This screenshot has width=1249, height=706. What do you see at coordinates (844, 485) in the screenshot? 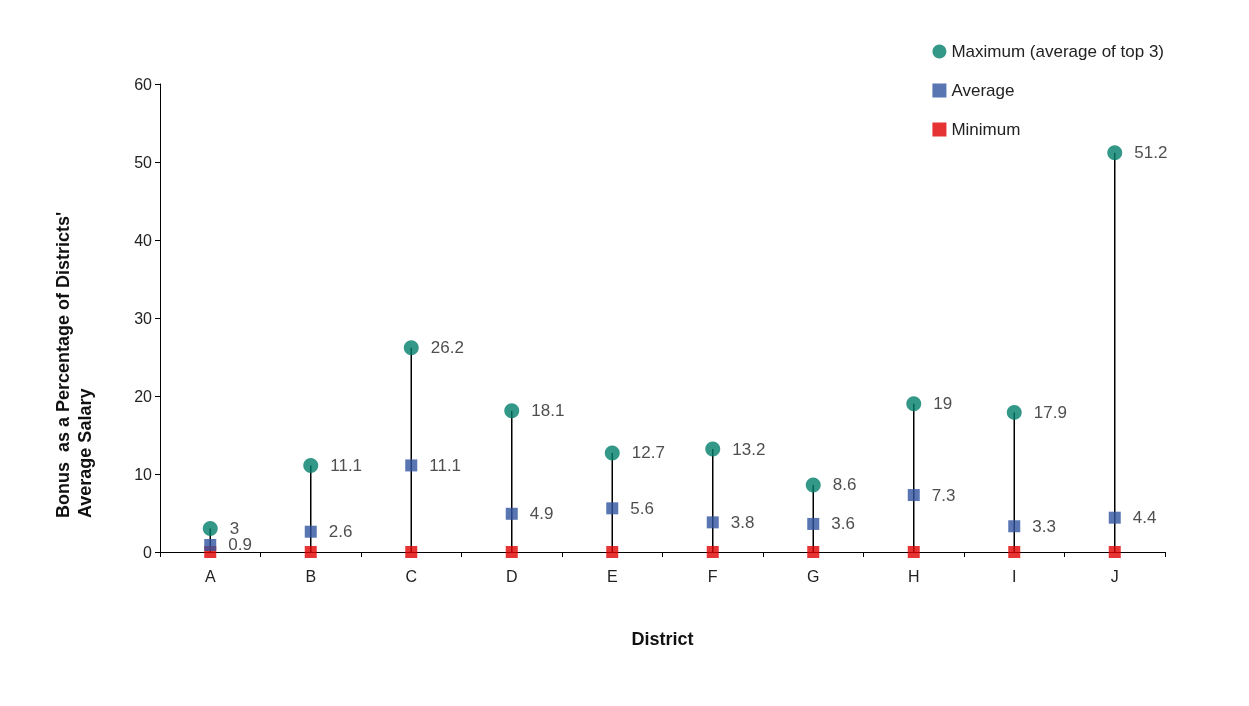
I see `data-label: 8.6` at bounding box center [844, 485].